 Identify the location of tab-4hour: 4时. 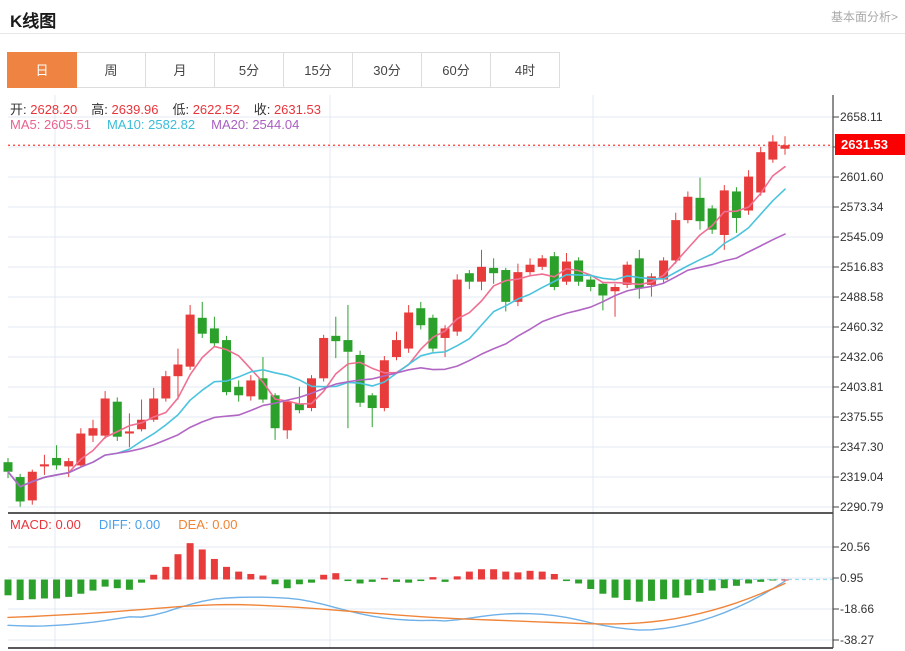
(525, 70).